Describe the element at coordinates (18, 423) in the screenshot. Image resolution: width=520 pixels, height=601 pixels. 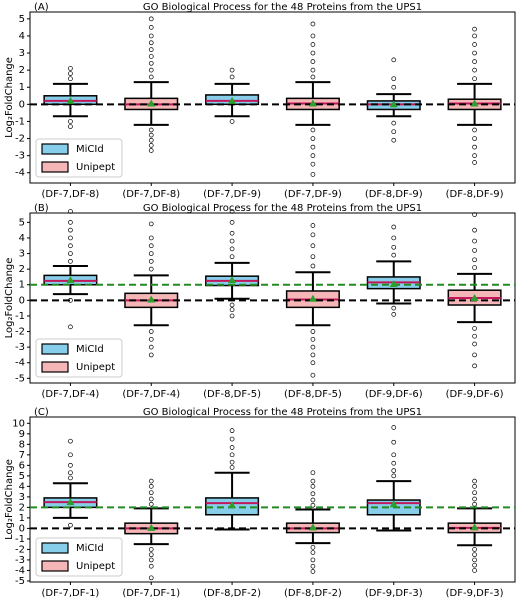
I see `y-tick-label: 10` at that location.